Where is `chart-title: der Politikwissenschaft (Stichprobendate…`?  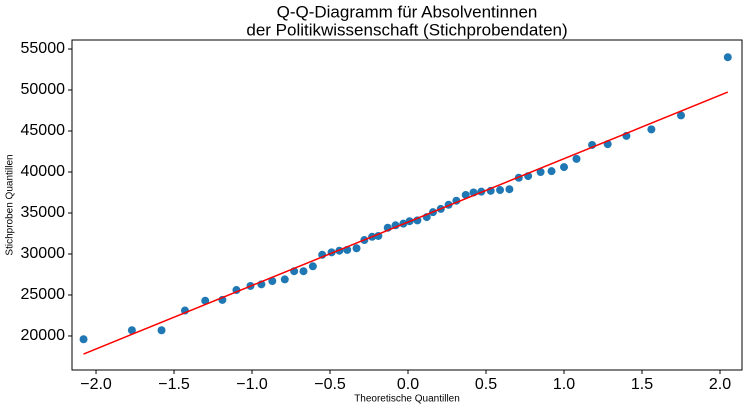 chart-title: der Politikwissenschaft (Stichprobendate… is located at coordinates (406, 29).